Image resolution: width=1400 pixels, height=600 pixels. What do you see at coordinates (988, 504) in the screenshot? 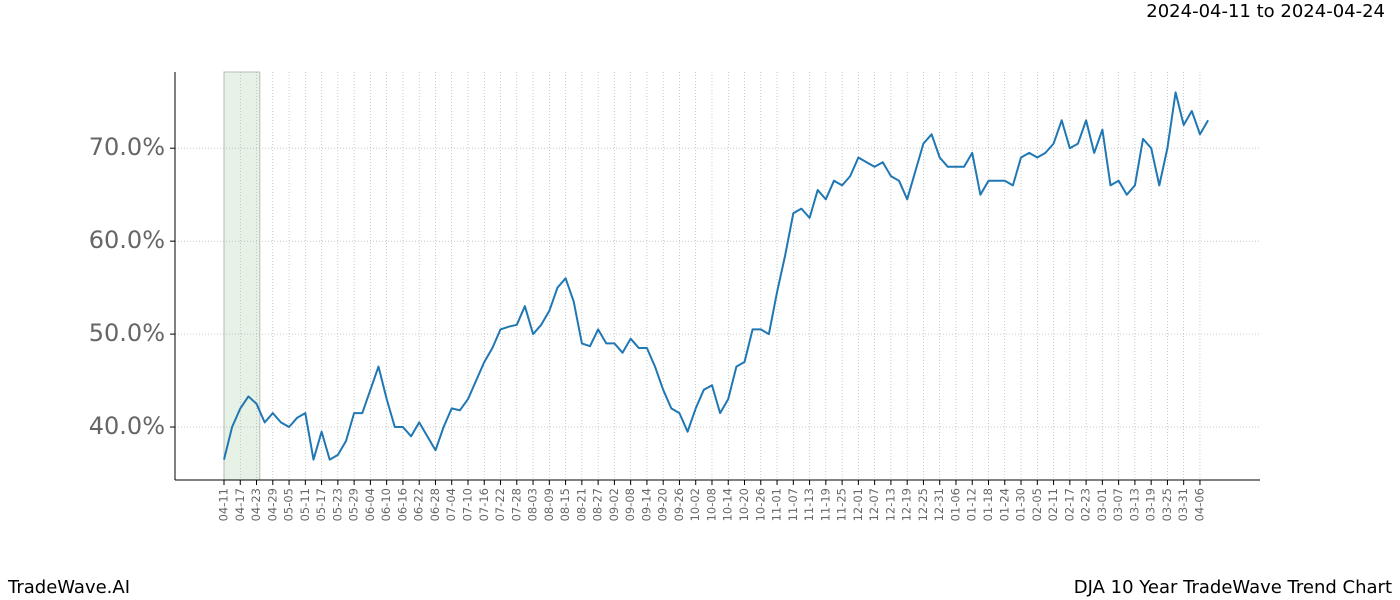
I see `x-tick-label: 01-18` at bounding box center [988, 504].